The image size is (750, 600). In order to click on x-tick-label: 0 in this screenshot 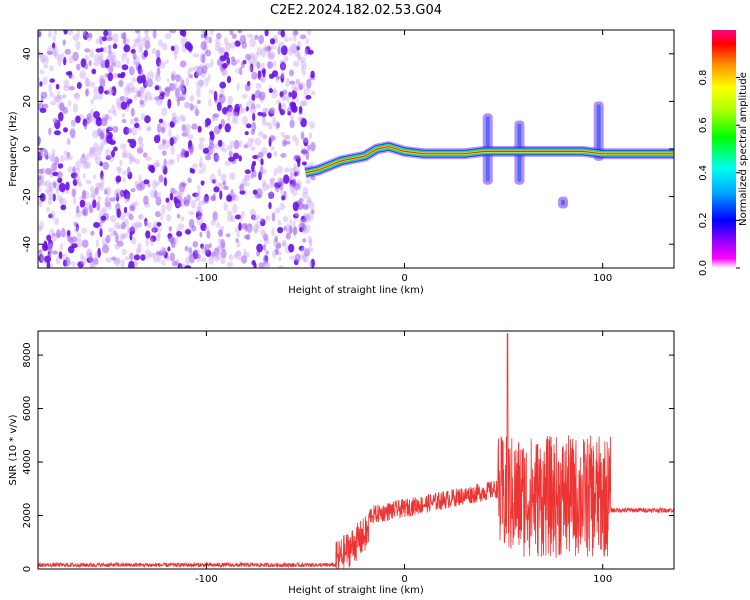, I will do `click(404, 579)`.